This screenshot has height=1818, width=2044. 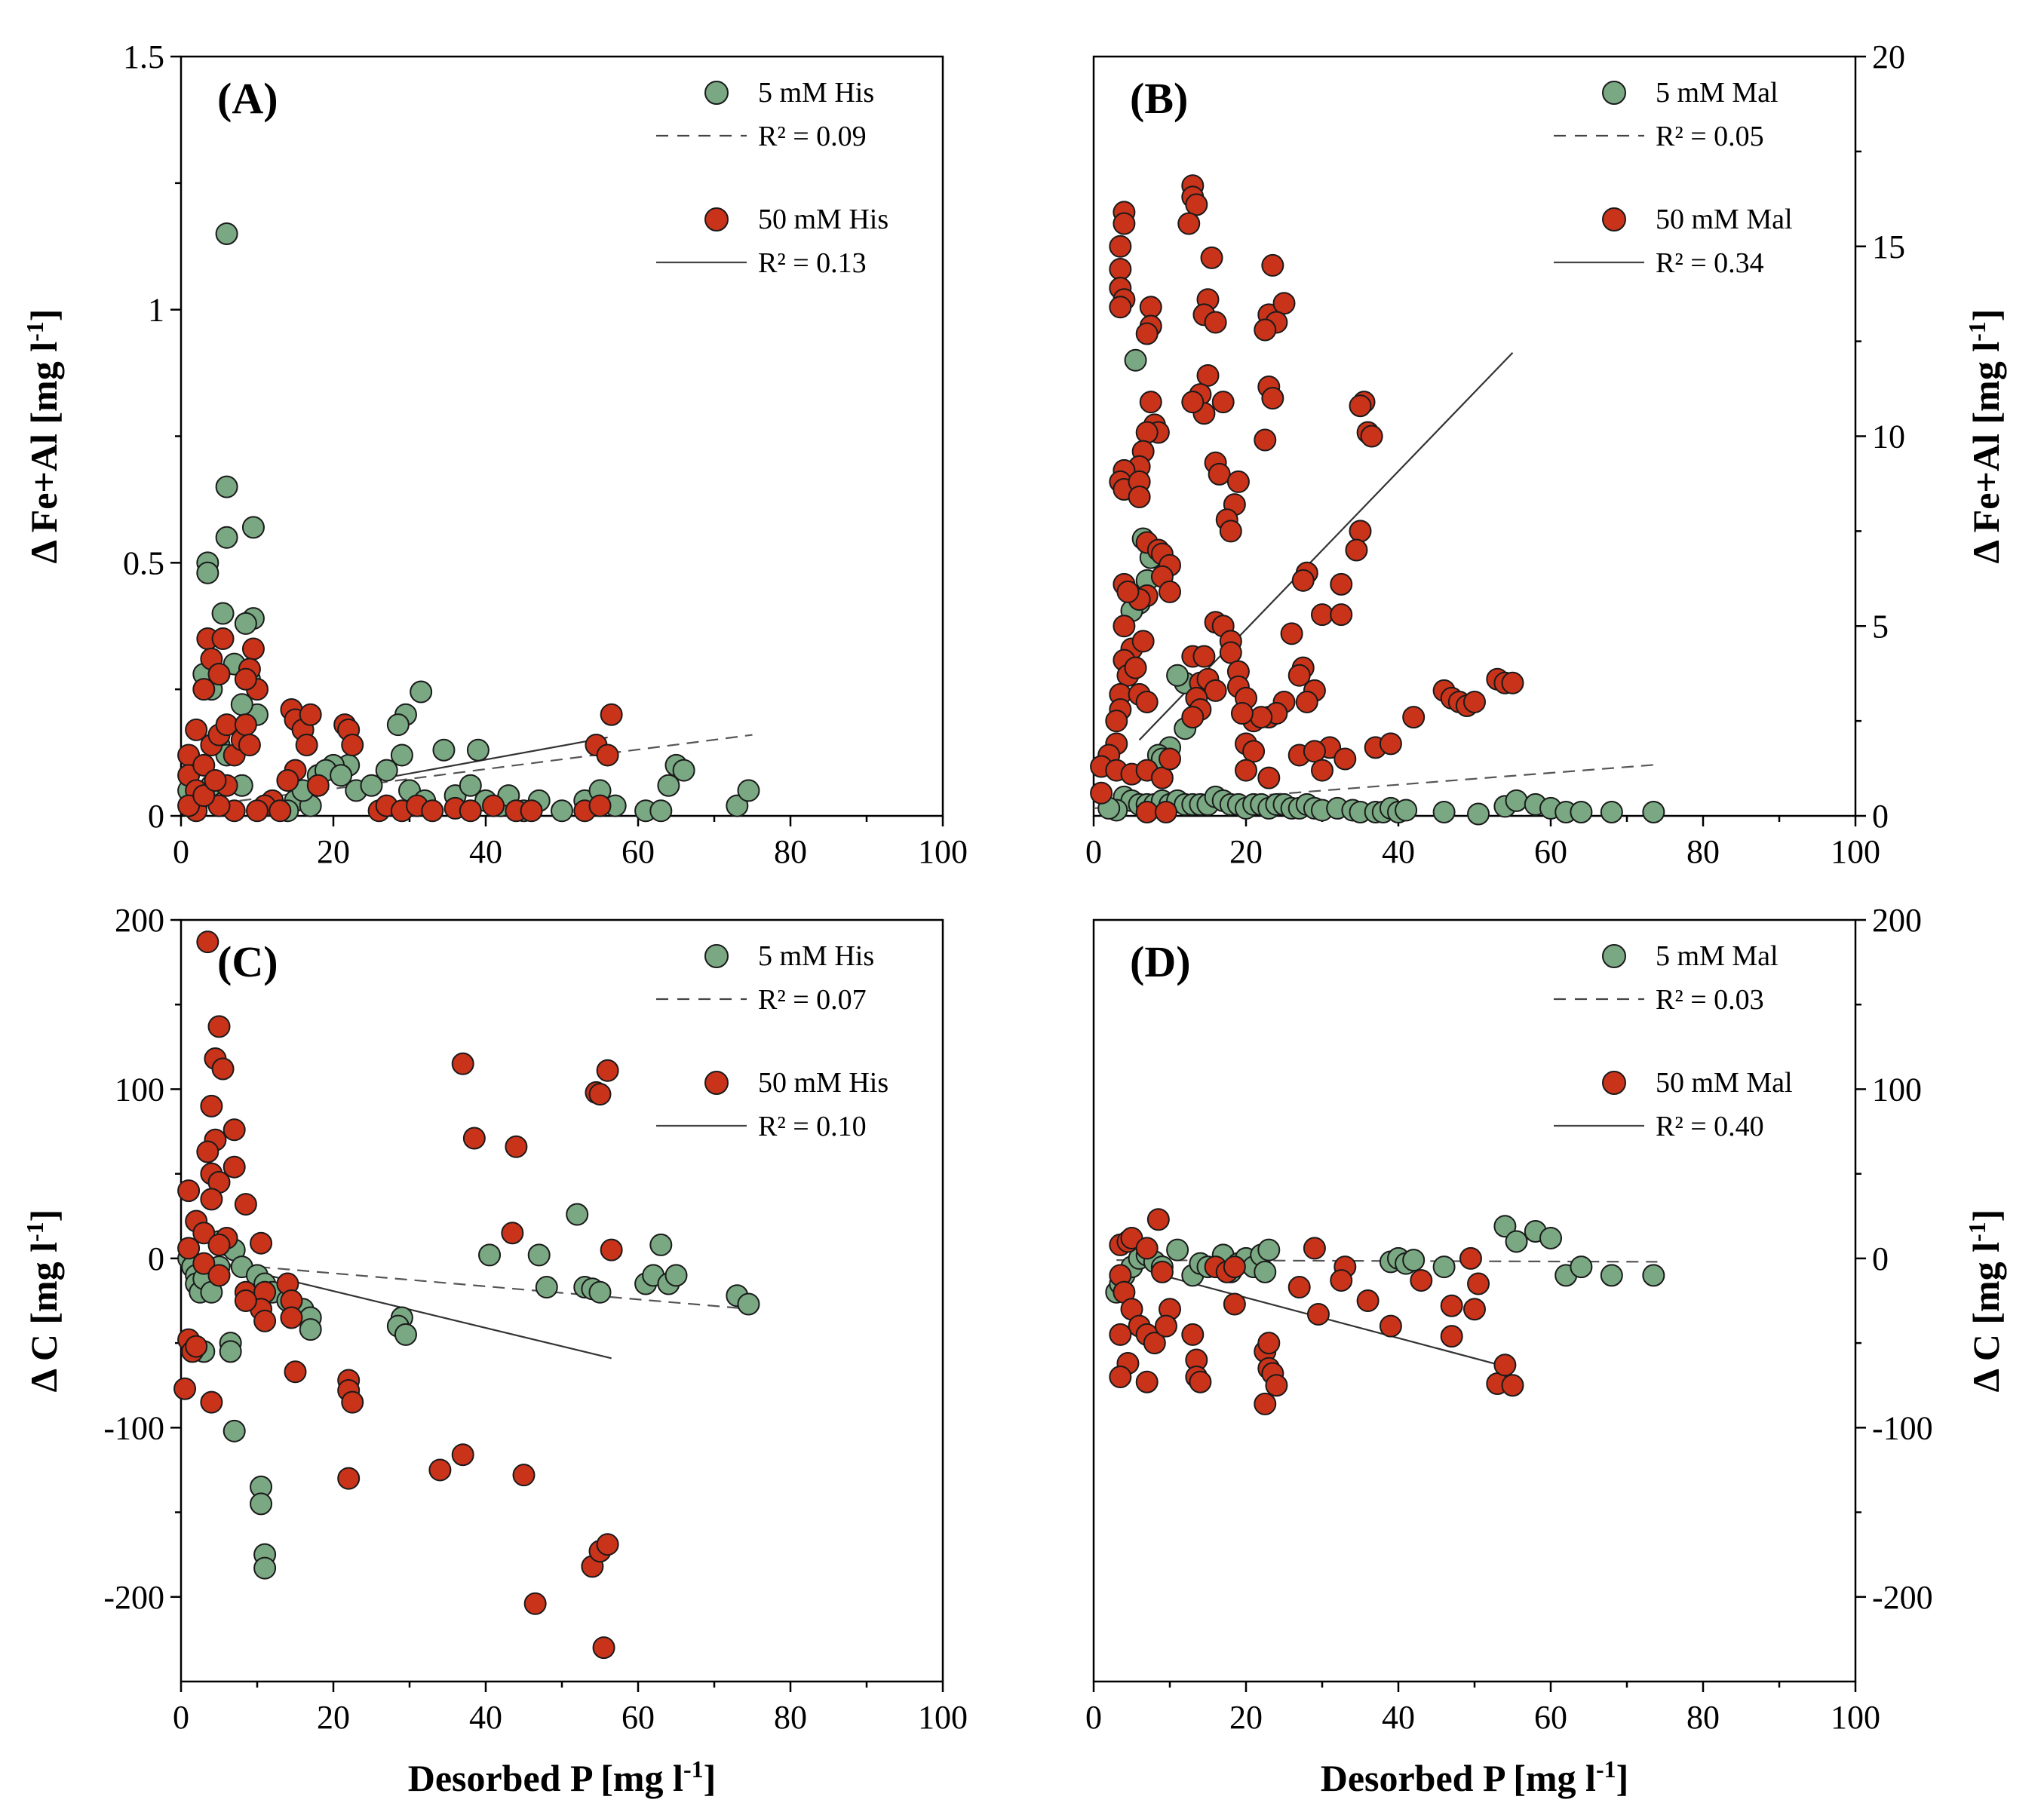 I want to click on y-axis-label-main: Δ C [mg l, so click(x=1986, y=1317).